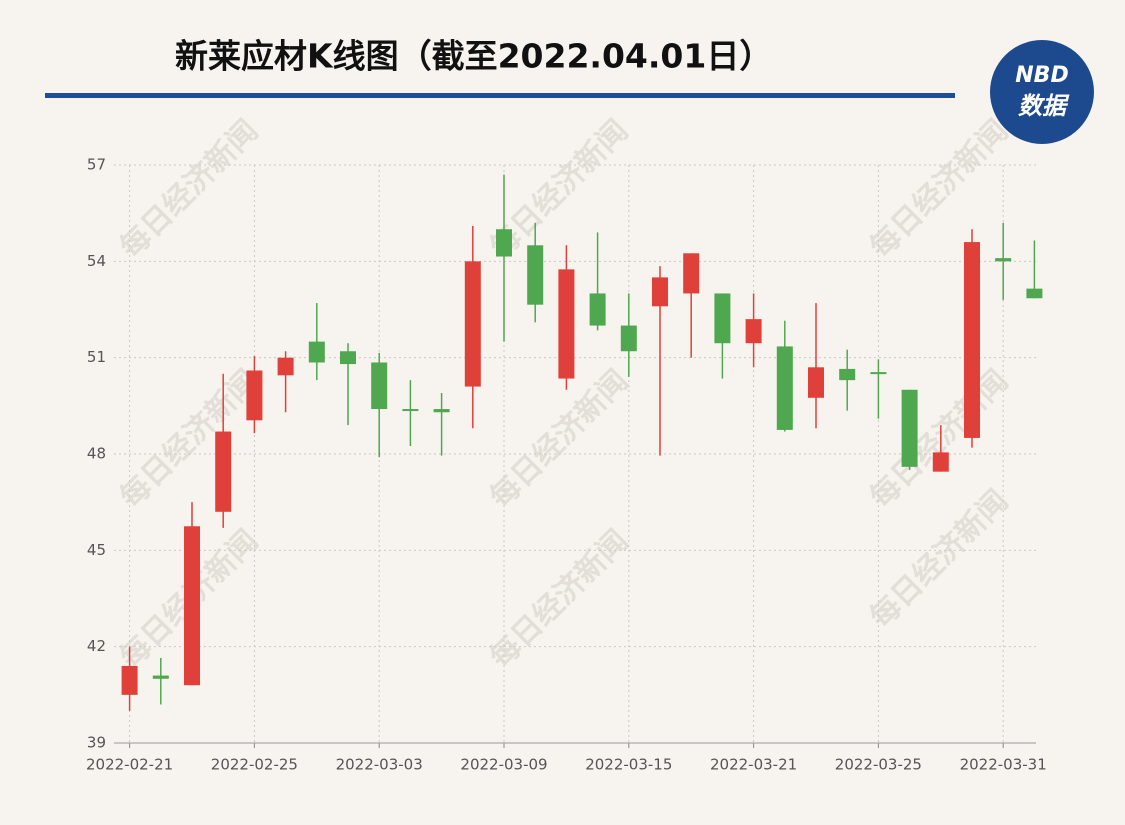 This screenshot has height=825, width=1125. What do you see at coordinates (96, 165) in the screenshot?
I see `y-tick-label: 57` at bounding box center [96, 165].